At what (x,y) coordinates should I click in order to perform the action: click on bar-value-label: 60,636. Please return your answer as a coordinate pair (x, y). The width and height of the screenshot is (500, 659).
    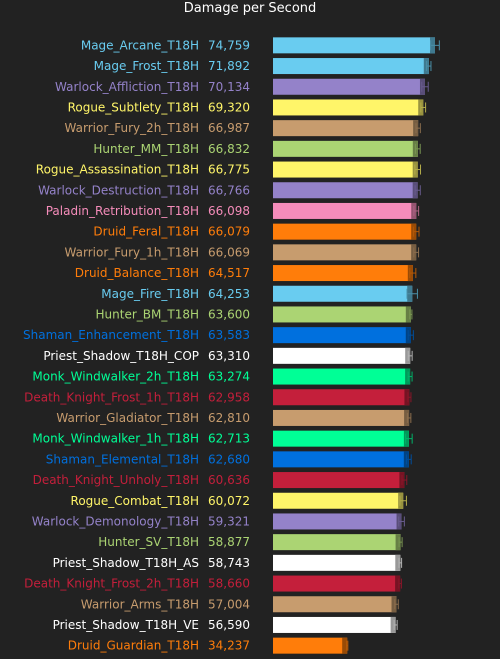
    Looking at the image, I should click on (229, 480).